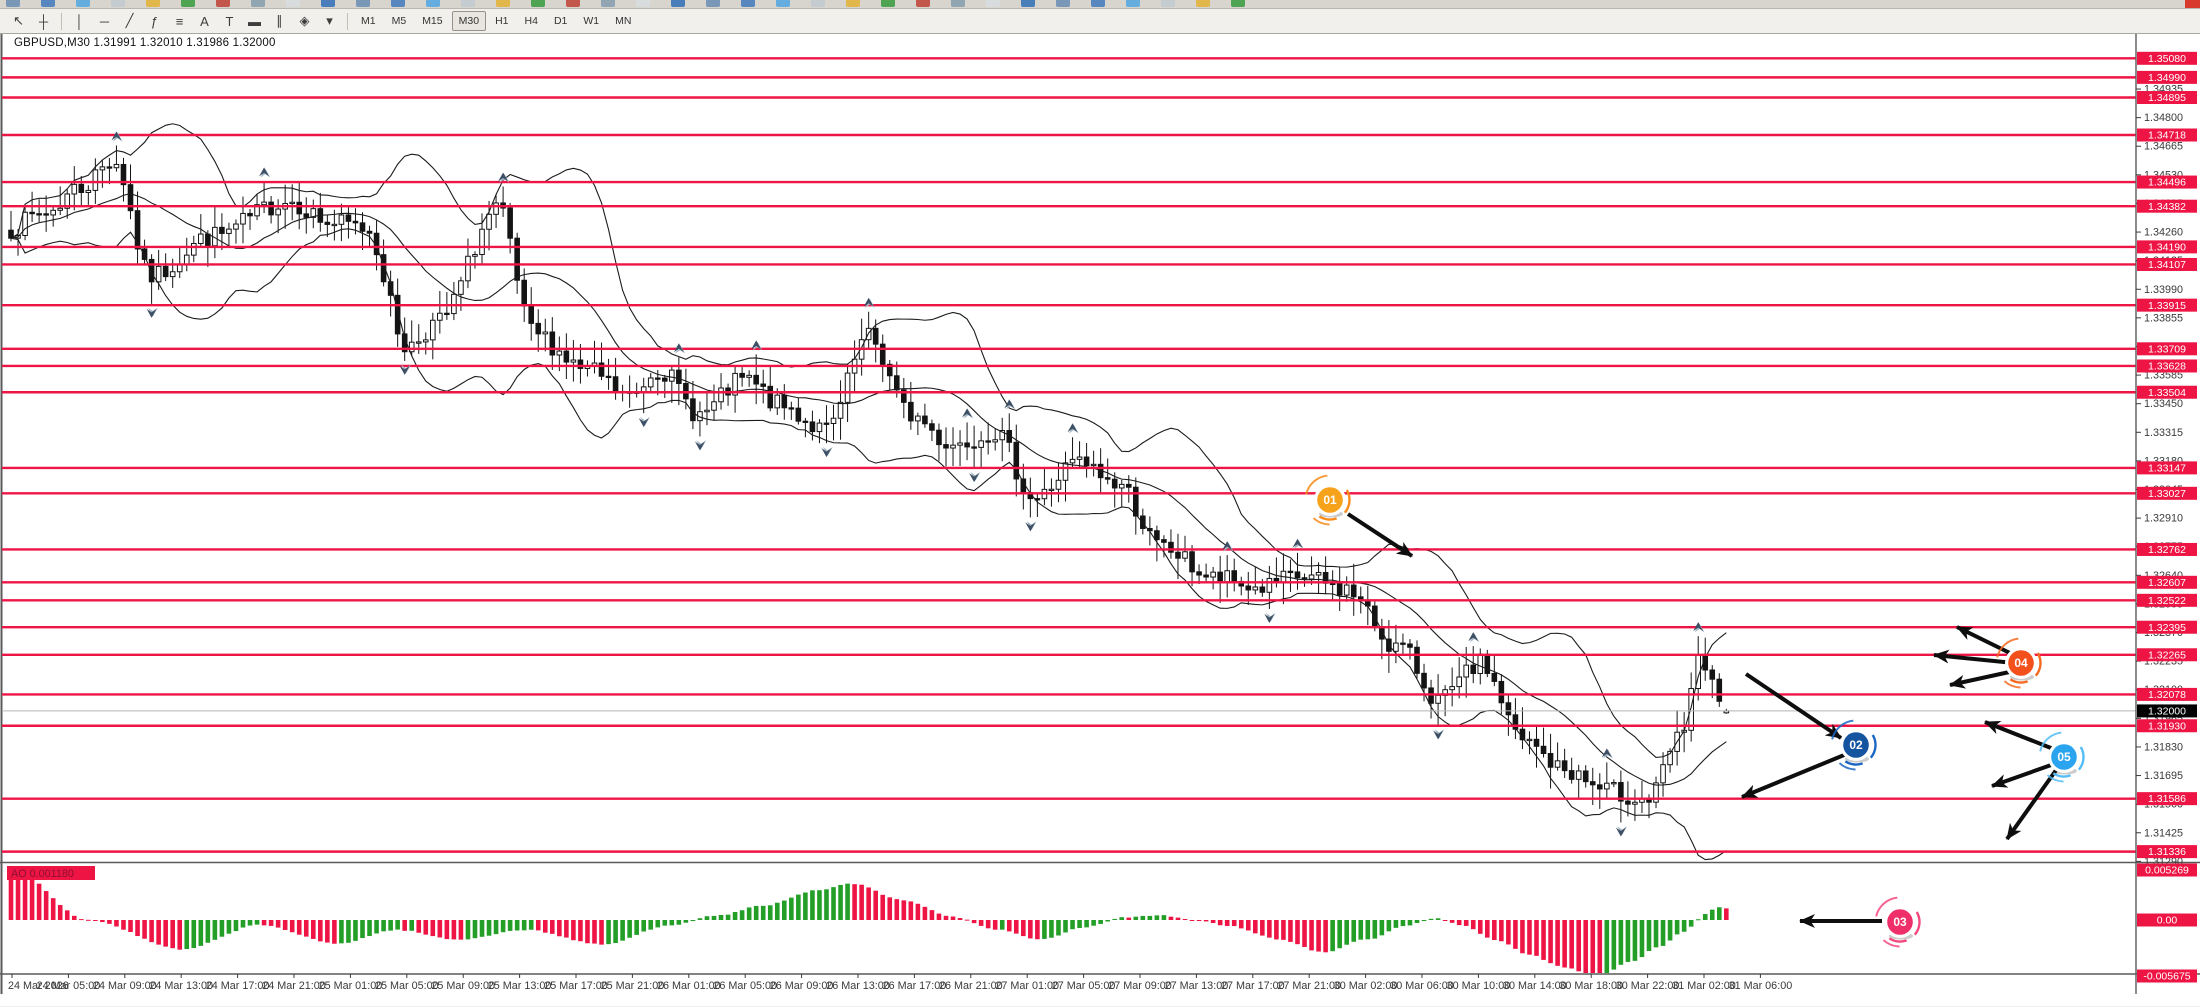  Describe the element at coordinates (591, 21) in the screenshot. I see `timeframe-button-w1: W1` at that location.